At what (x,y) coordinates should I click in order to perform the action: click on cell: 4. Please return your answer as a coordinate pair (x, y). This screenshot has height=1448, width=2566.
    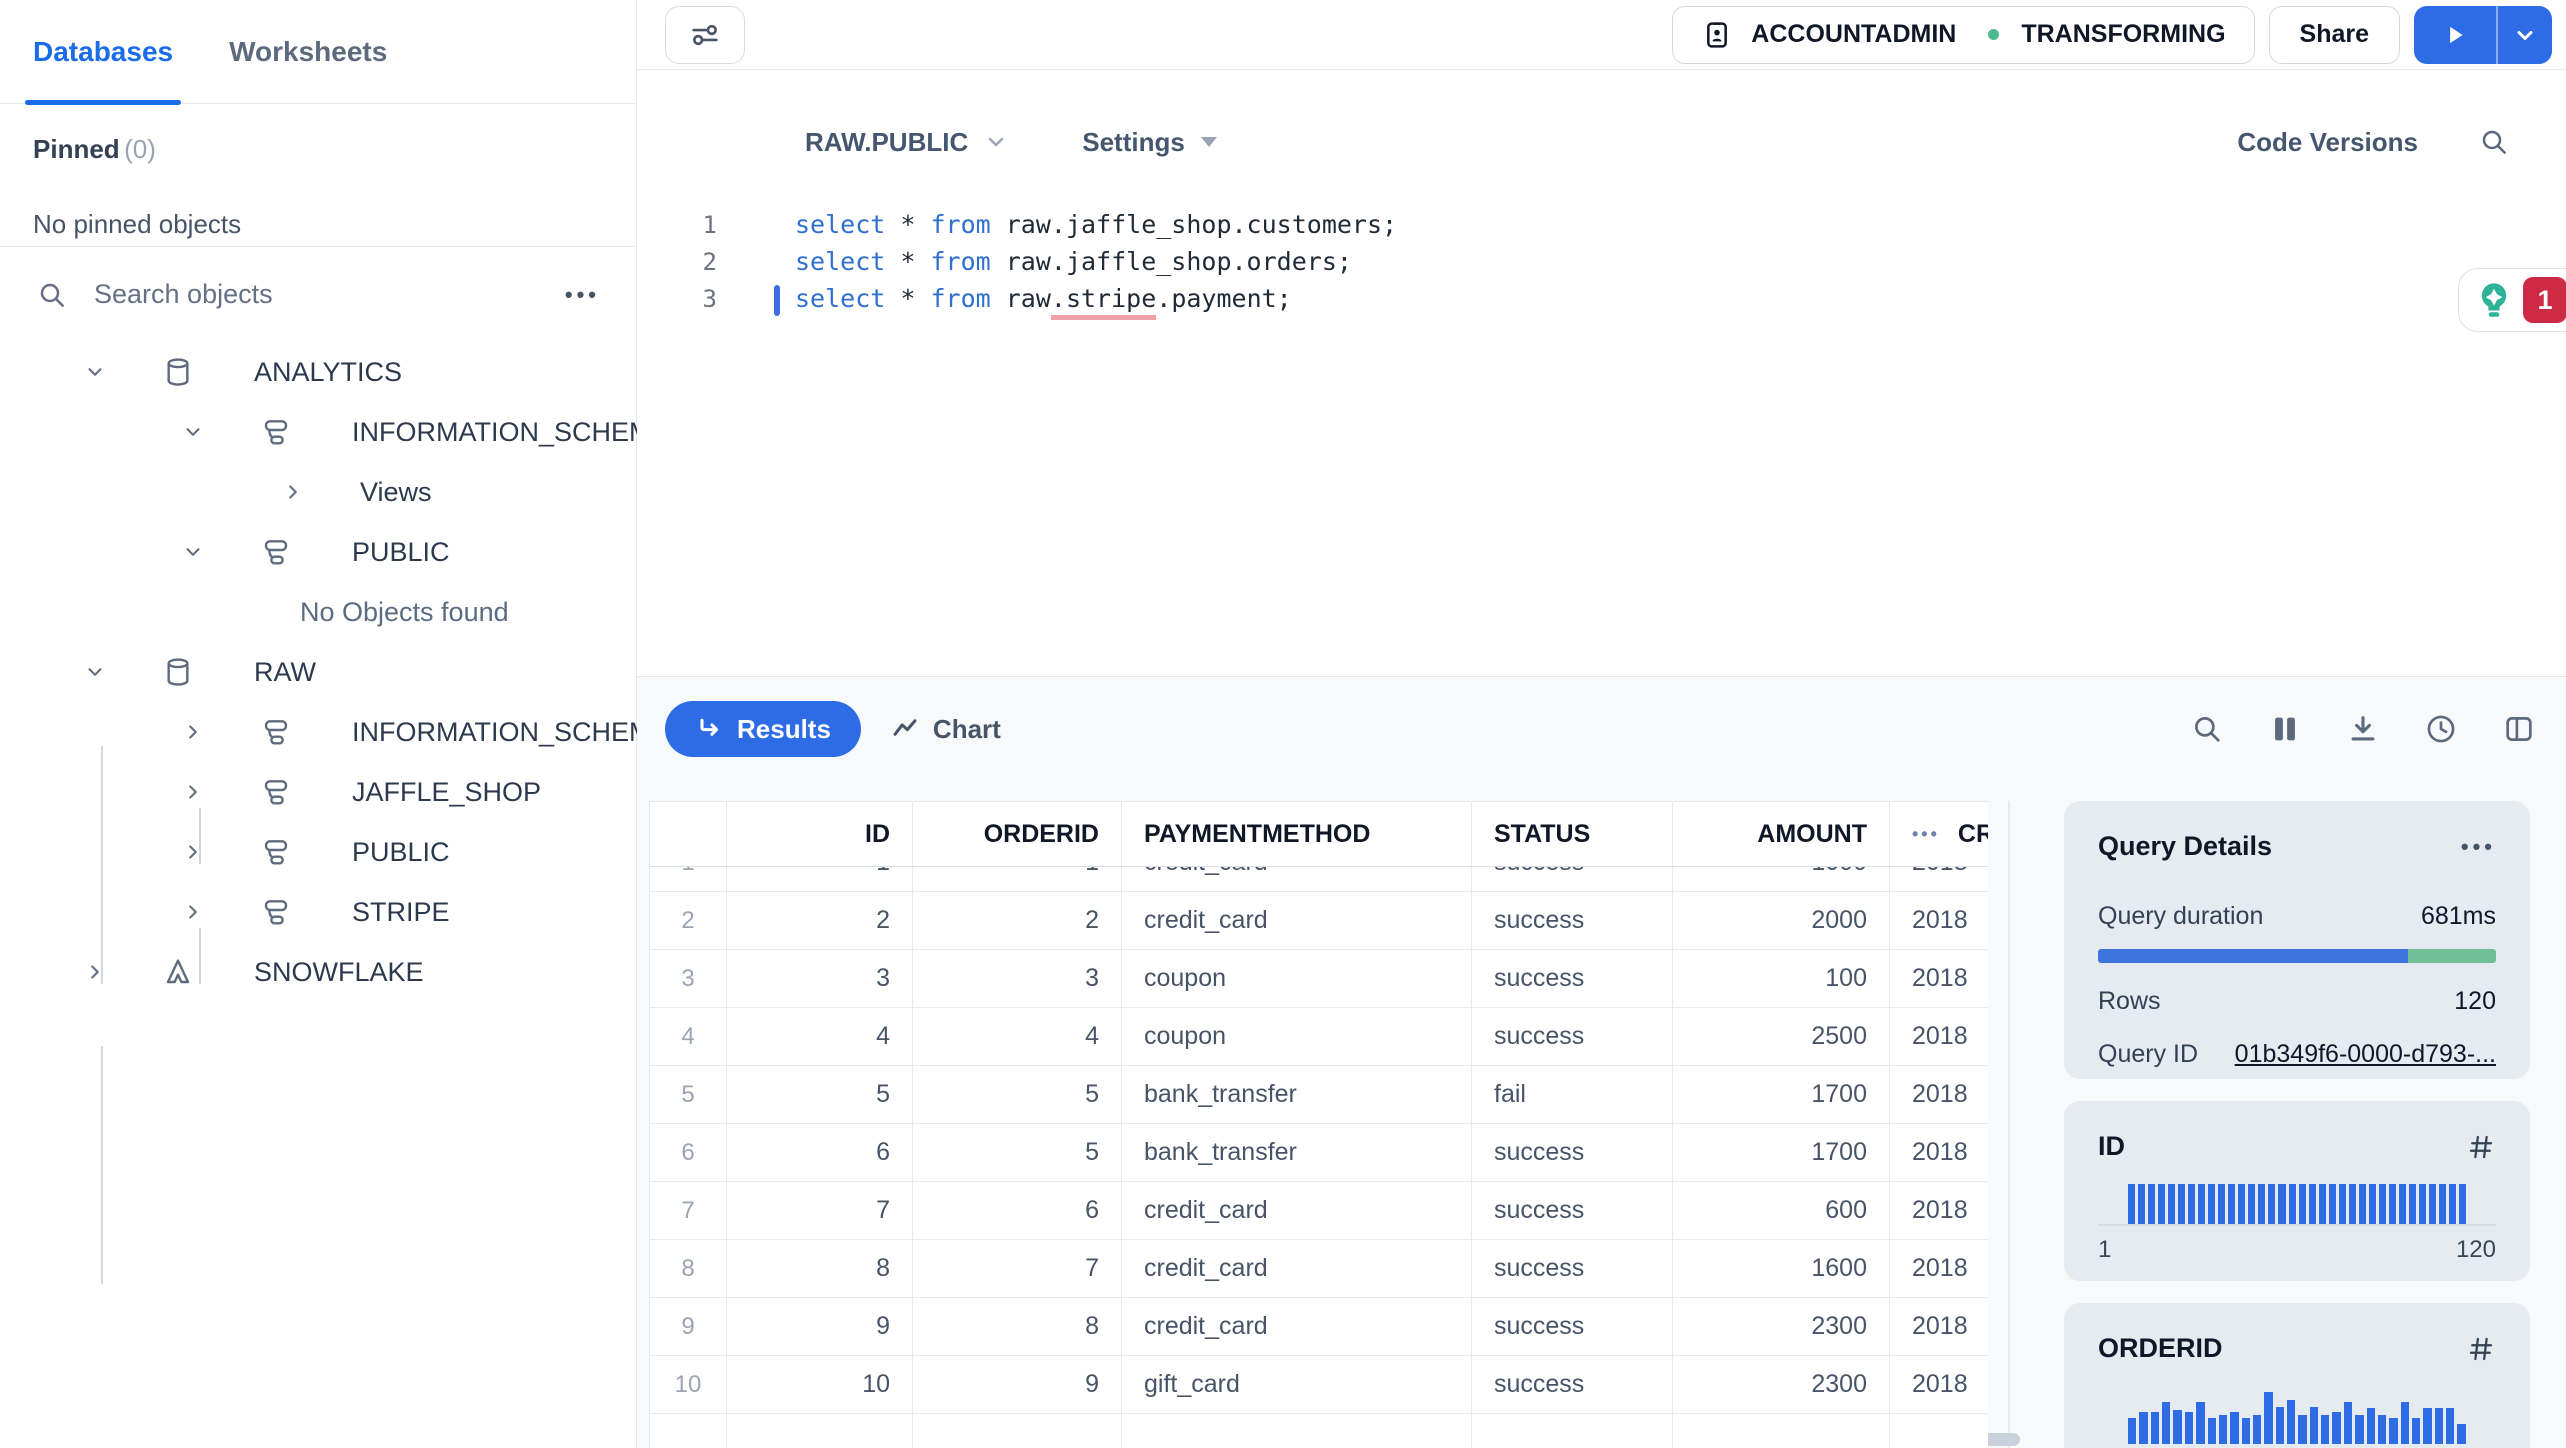
    Looking at the image, I should click on (1017, 1036).